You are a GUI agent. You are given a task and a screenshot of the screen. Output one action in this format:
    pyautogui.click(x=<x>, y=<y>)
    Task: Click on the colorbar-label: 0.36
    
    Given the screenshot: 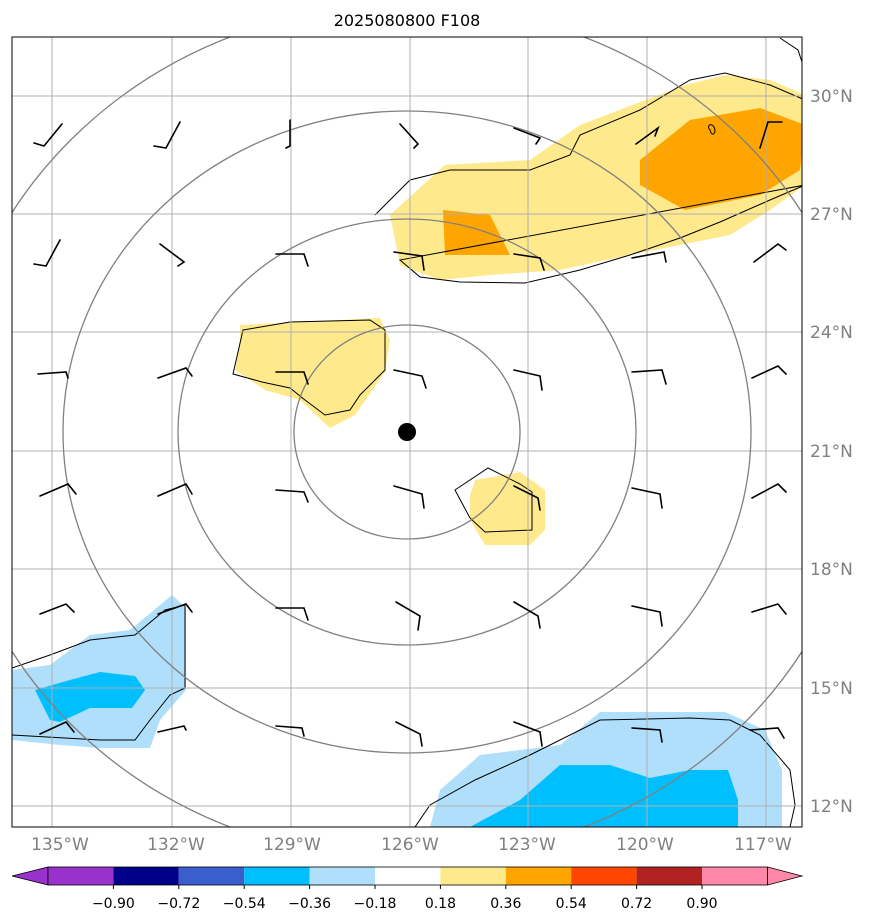 What is the action you would take?
    pyautogui.click(x=505, y=904)
    